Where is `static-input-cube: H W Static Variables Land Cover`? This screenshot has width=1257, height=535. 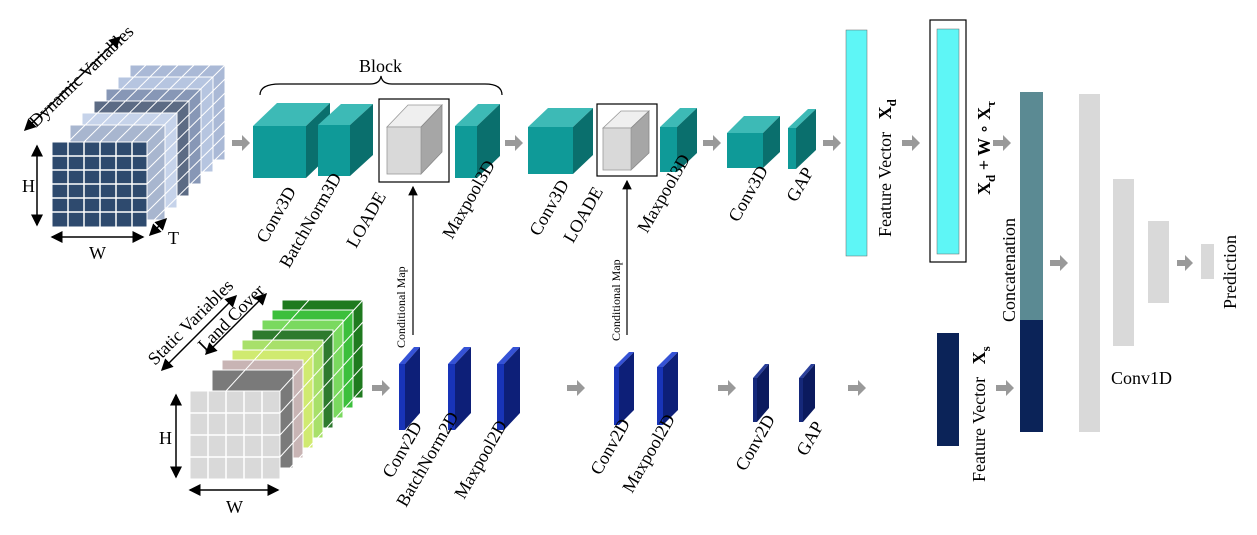 static-input-cube: H W Static Variables Land Cover is located at coordinates (254, 396).